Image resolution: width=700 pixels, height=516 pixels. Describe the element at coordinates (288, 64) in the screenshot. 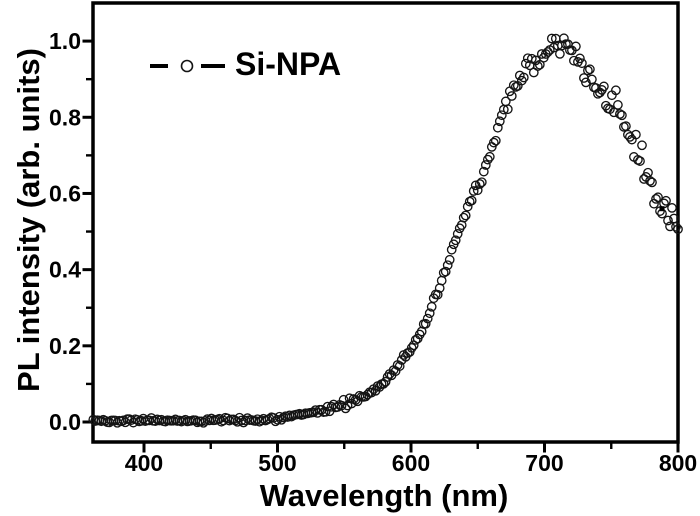

I see `legend-label: Si-NPA` at that location.